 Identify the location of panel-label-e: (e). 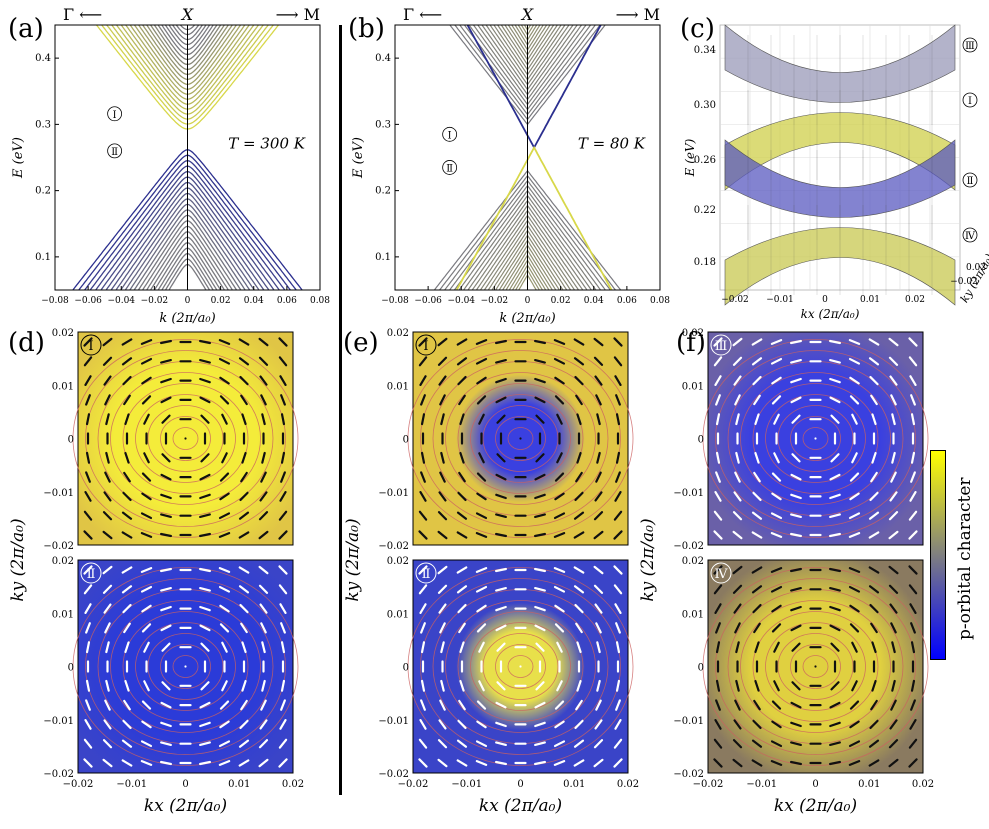
(361, 343).